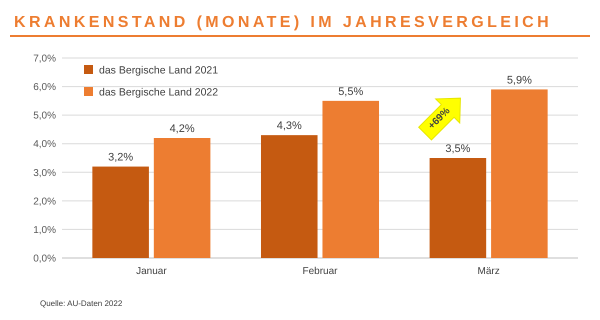  What do you see at coordinates (182, 129) in the screenshot?
I see `data-label: 4,2%` at bounding box center [182, 129].